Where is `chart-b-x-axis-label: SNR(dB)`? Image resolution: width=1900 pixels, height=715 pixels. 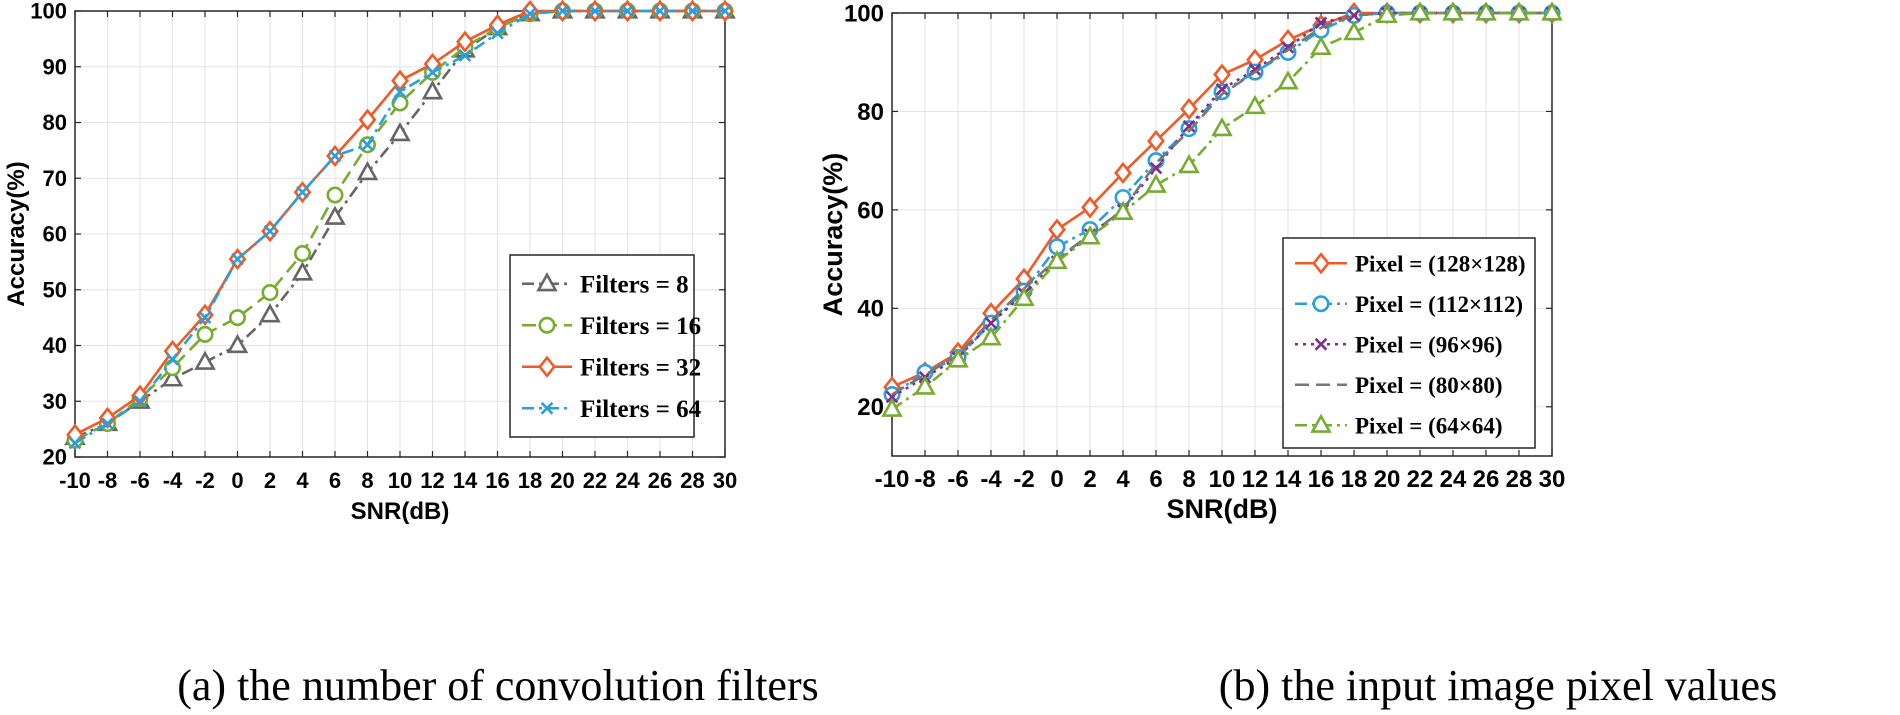 chart-b-x-axis-label: SNR(dB) is located at coordinates (1222, 509).